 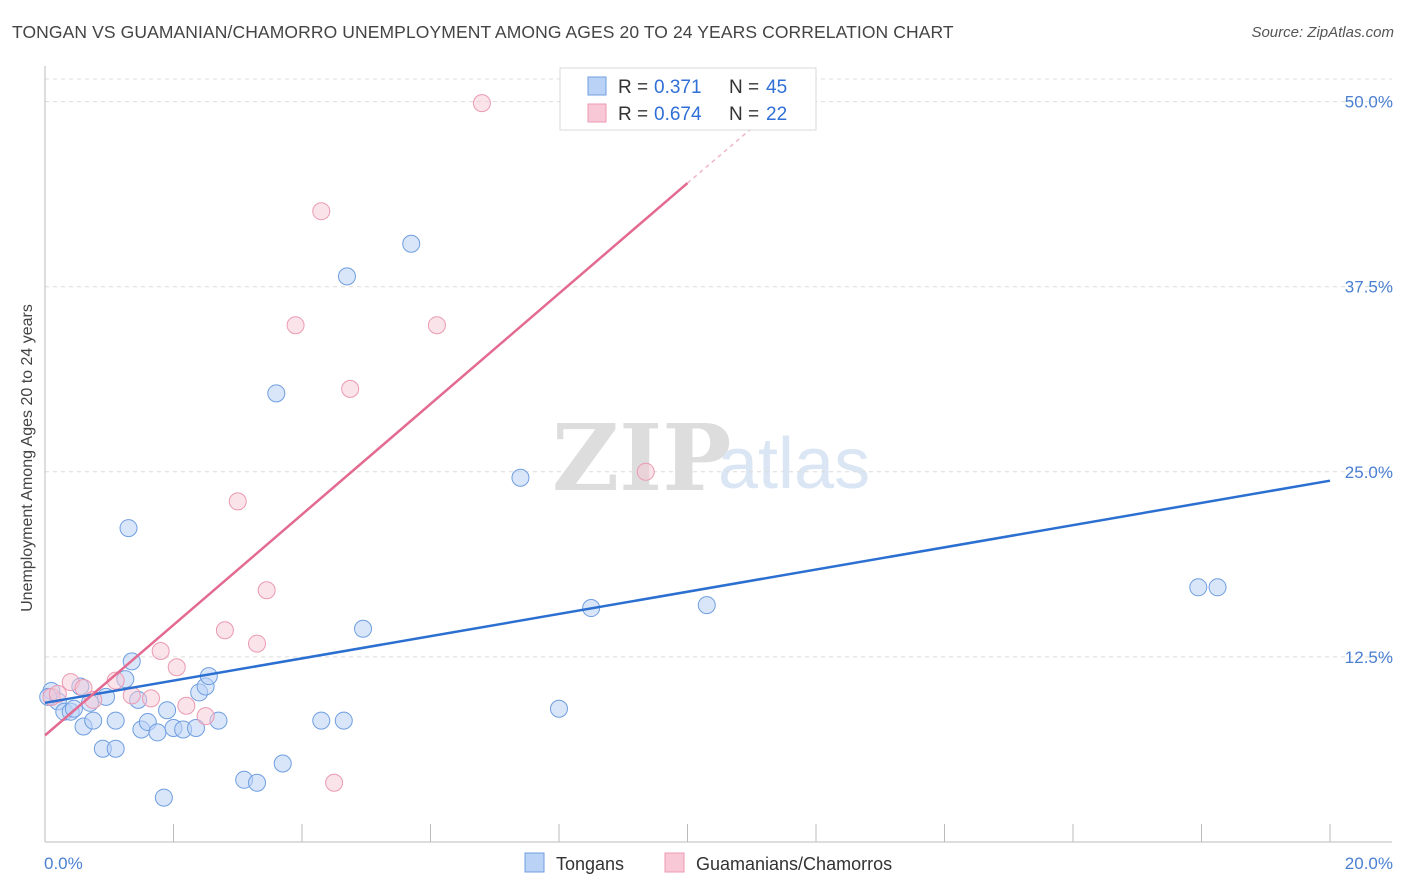 I want to click on legend-n-label-1: N =, so click(x=744, y=87).